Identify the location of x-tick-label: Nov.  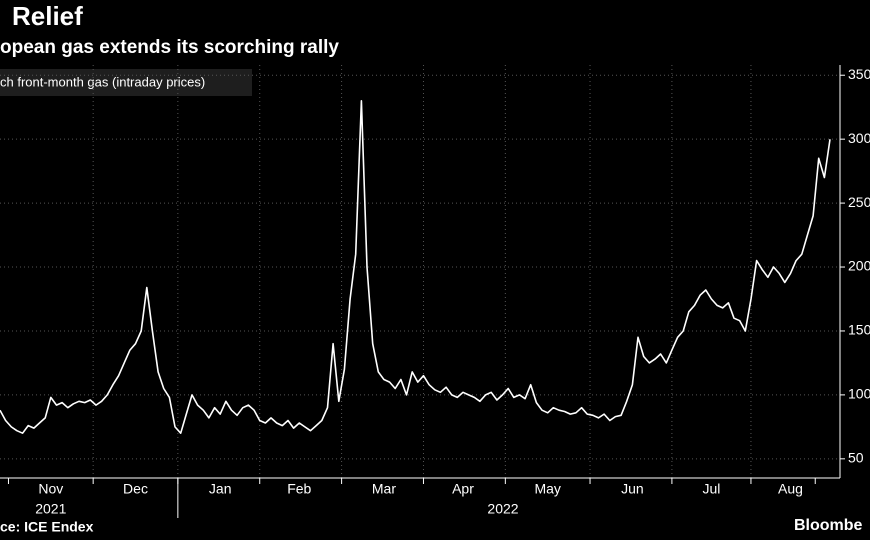
(50, 489).